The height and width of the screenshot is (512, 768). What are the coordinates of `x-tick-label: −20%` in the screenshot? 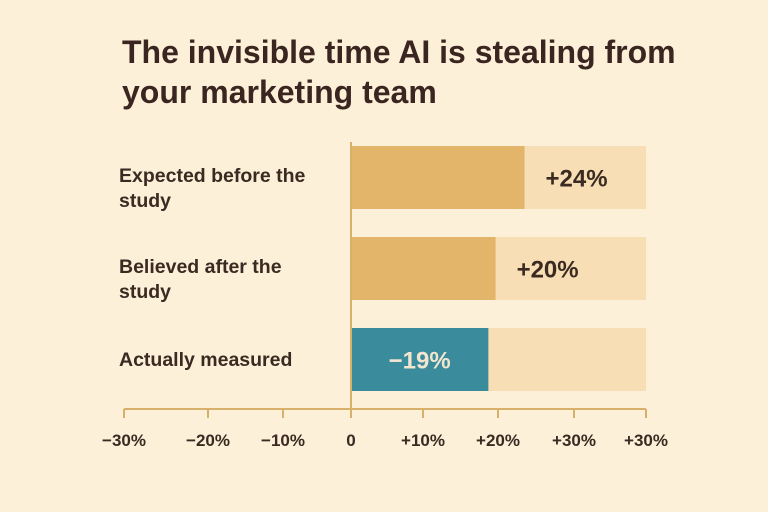 It's located at (208, 440).